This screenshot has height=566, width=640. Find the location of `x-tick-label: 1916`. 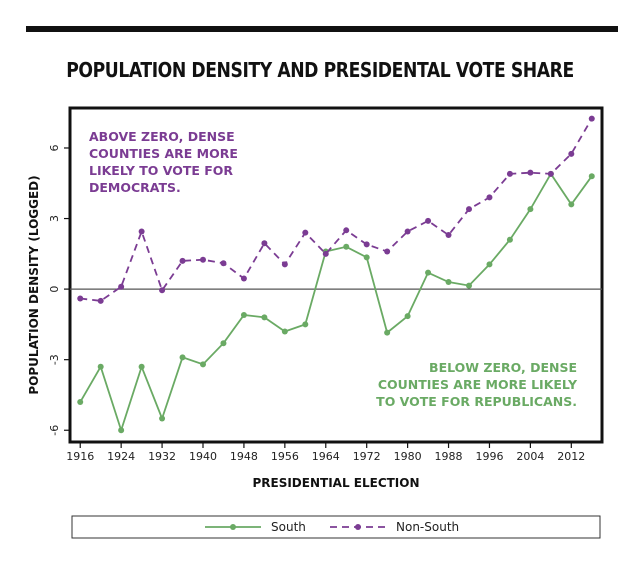

x-tick-label: 1916 is located at coordinates (80, 456).